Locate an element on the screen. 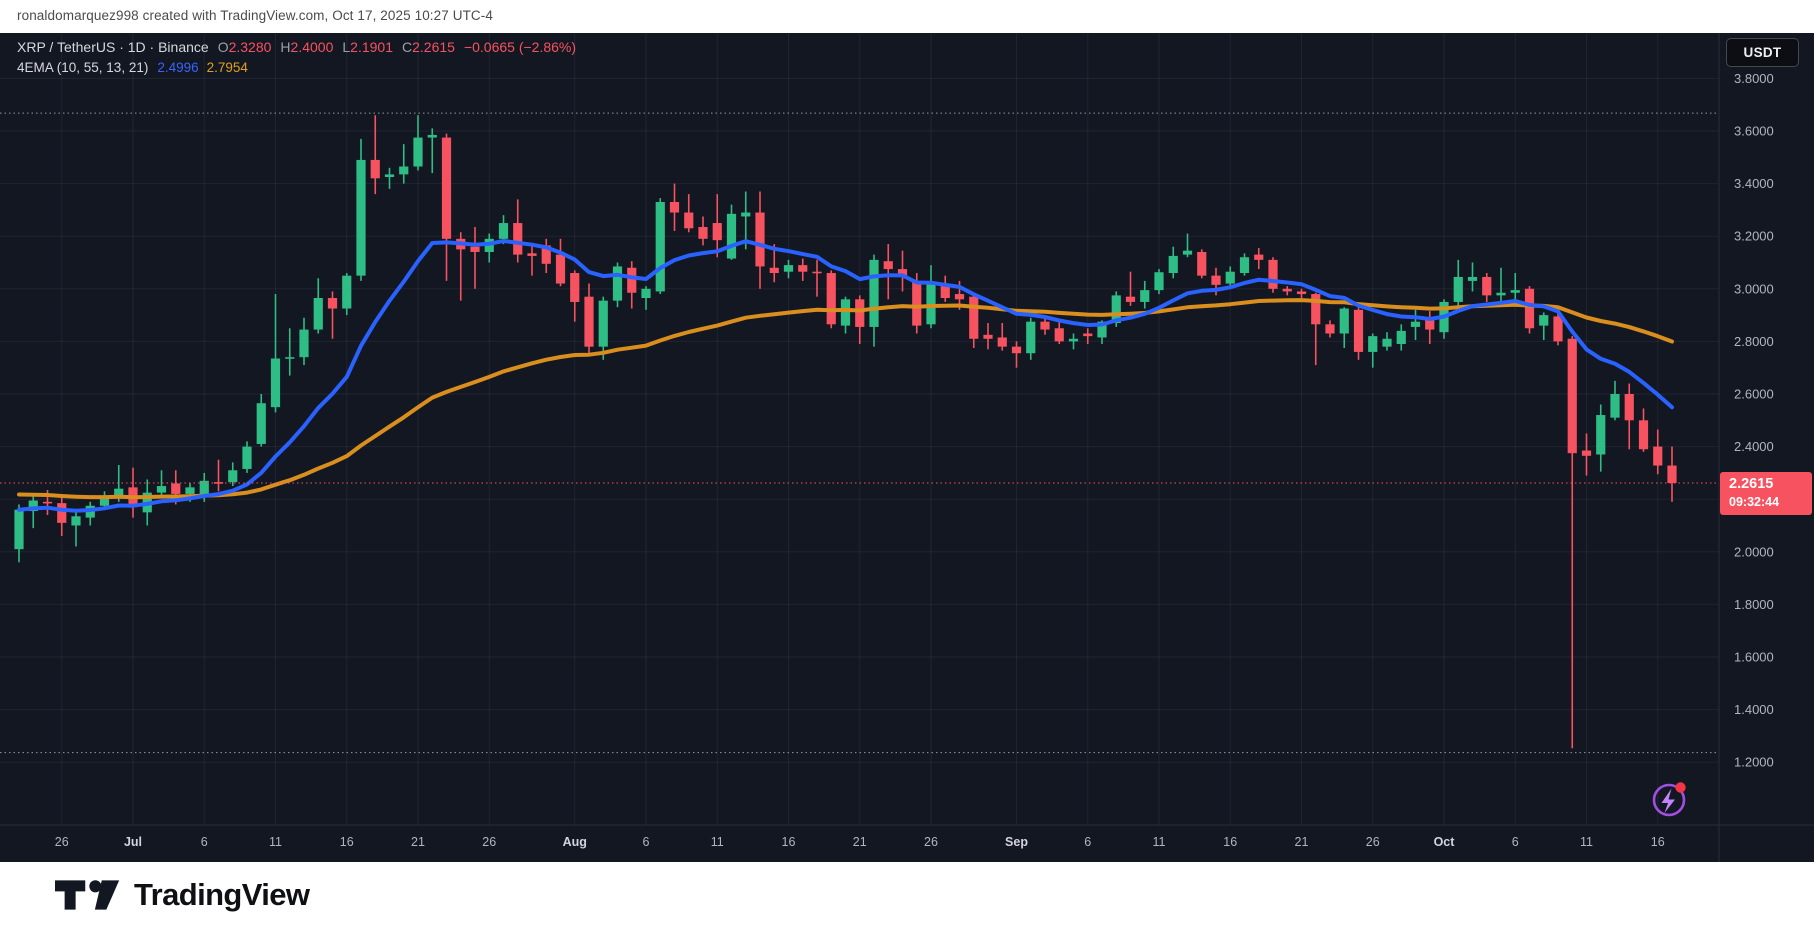 The image size is (1814, 928). time-axis-label: Oct is located at coordinates (1445, 842).